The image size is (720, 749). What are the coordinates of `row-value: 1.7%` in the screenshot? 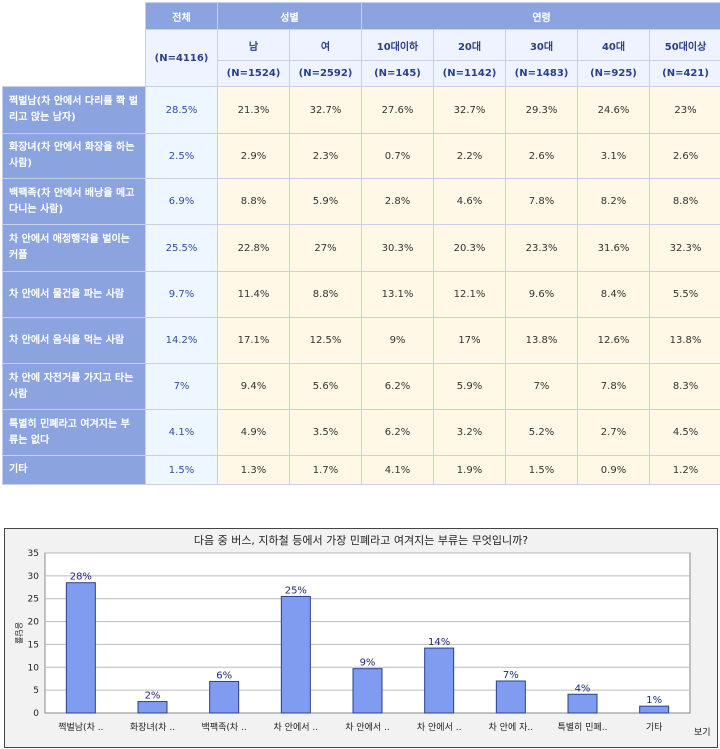 It's located at (325, 470).